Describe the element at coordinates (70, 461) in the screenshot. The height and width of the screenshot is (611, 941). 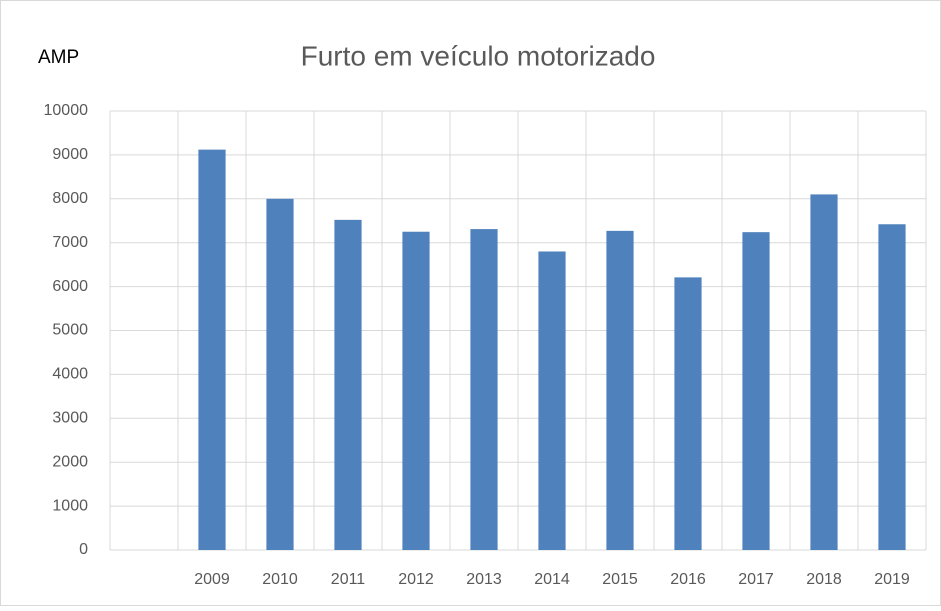
I see `y-tick-label: 2000` at that location.